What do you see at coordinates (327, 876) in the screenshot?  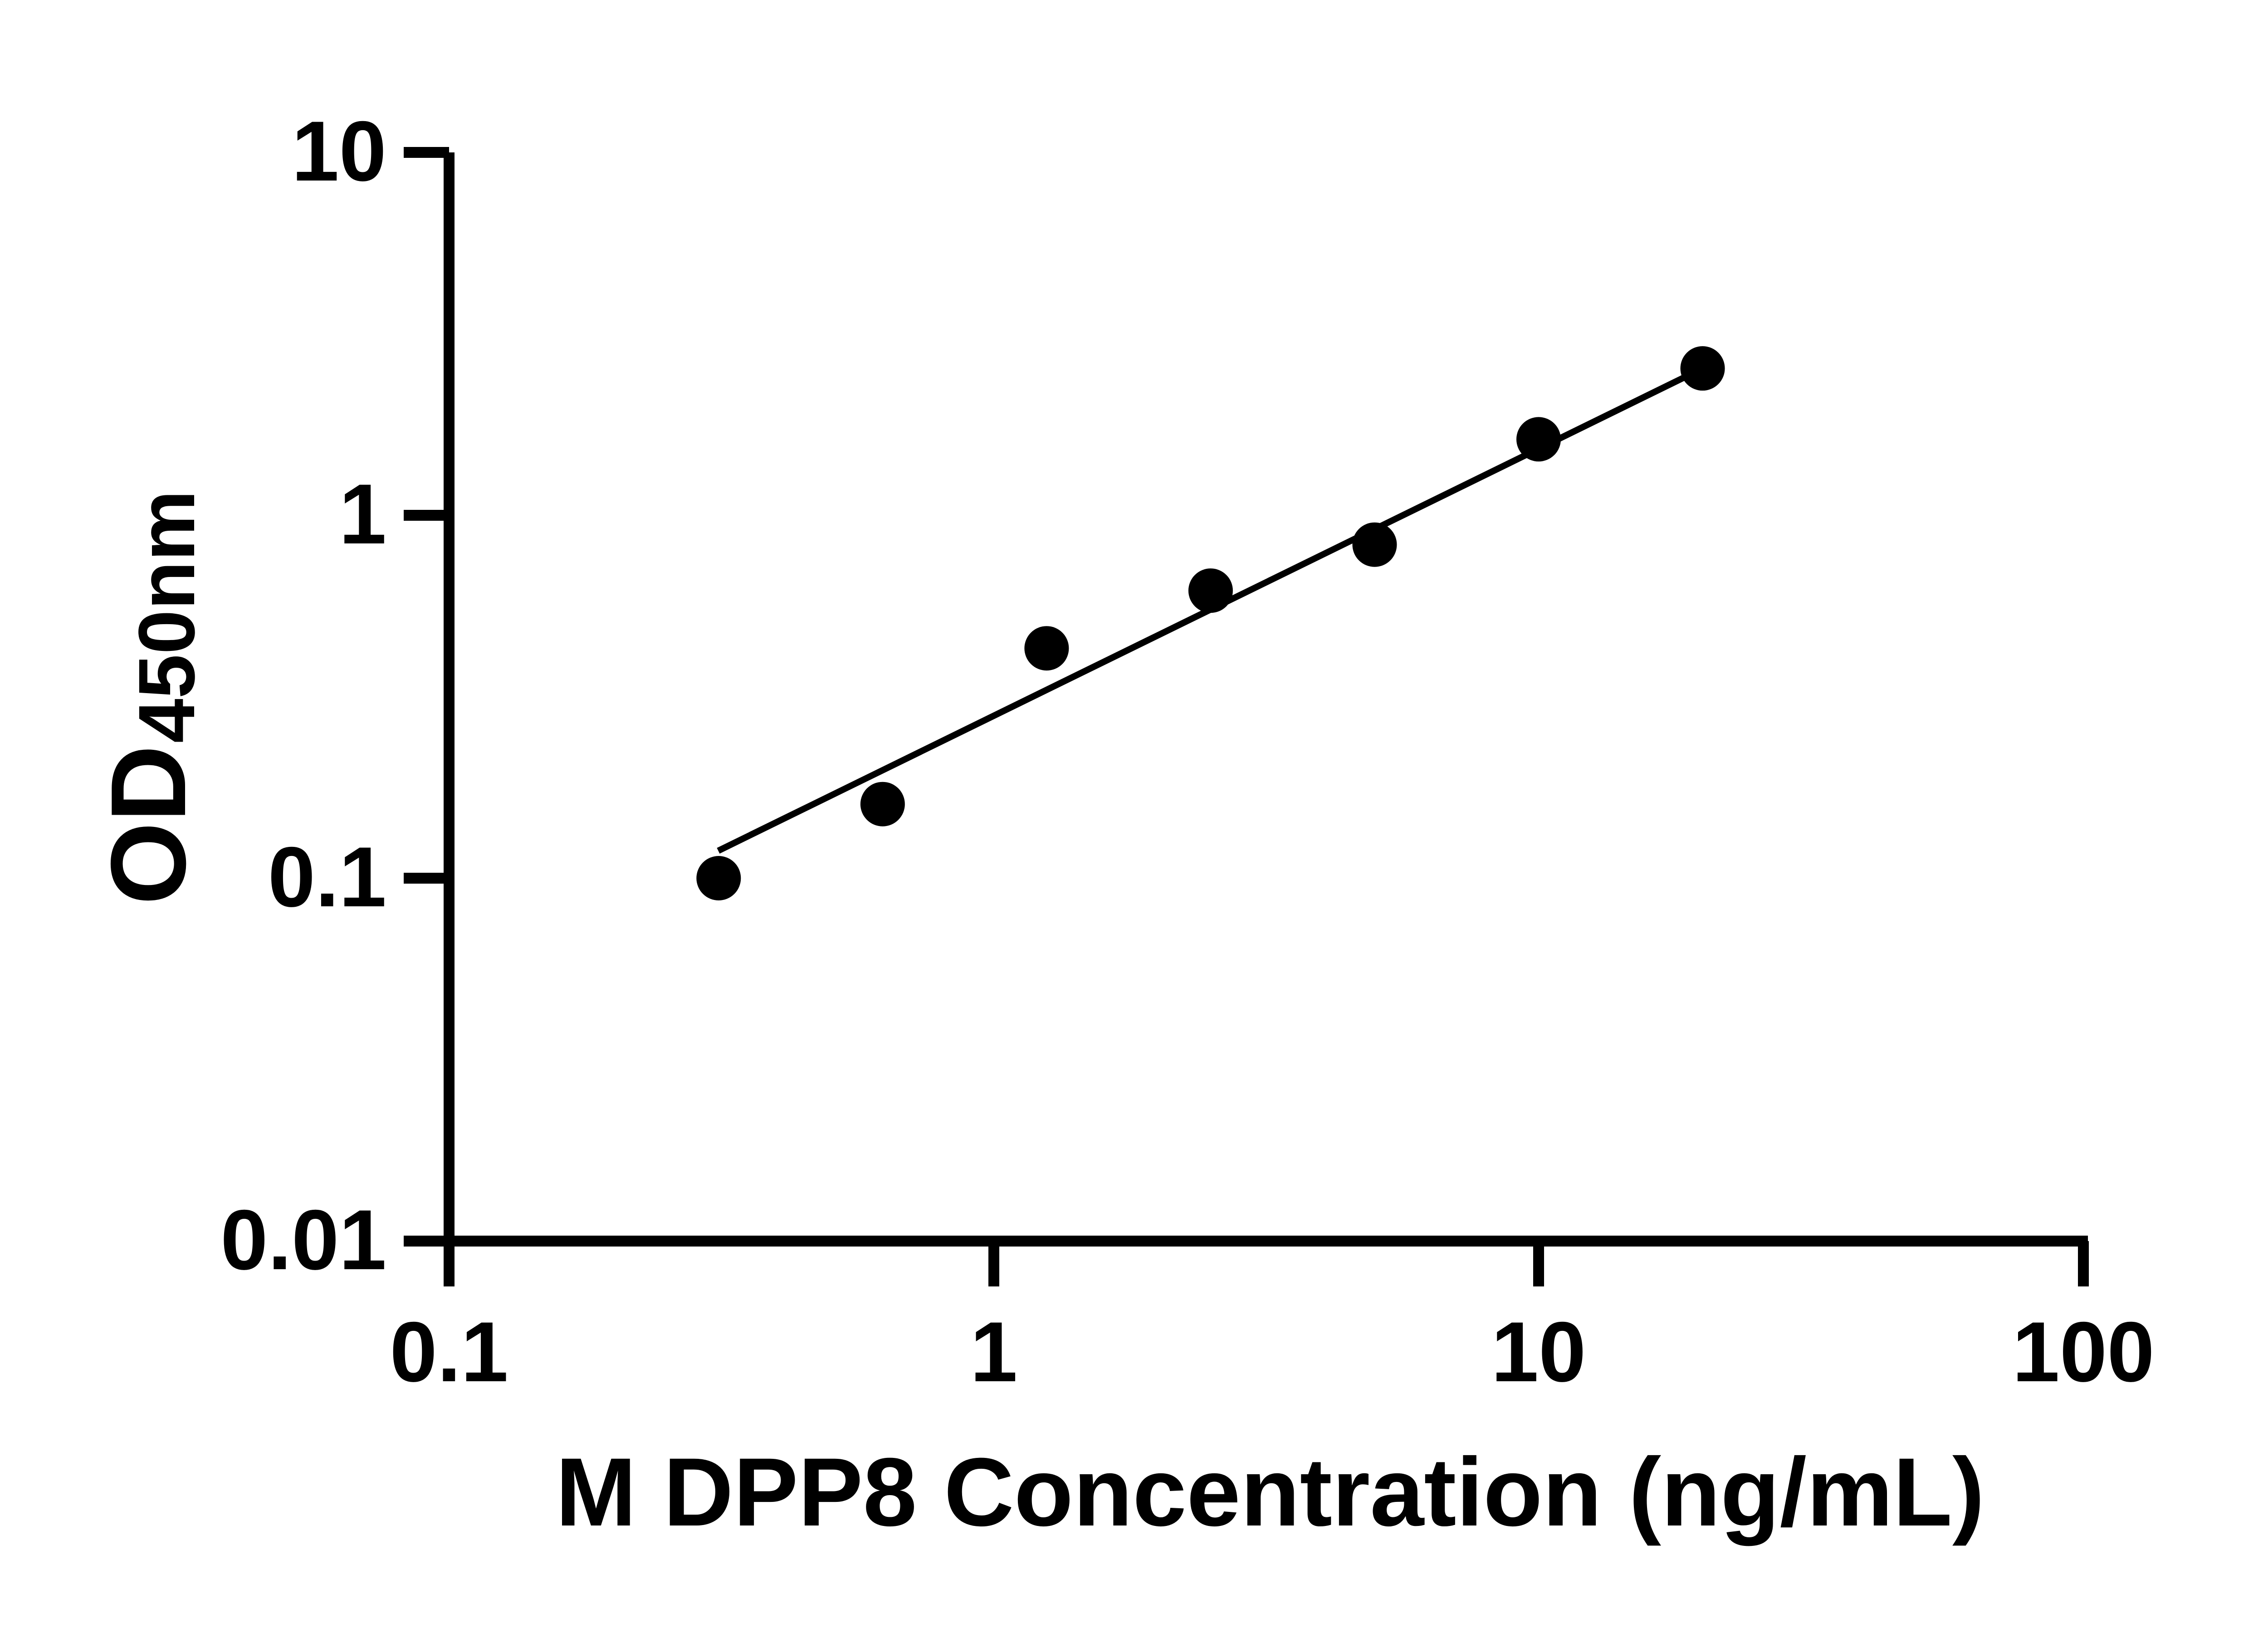 I see `y-tick-label: 0.1` at bounding box center [327, 876].